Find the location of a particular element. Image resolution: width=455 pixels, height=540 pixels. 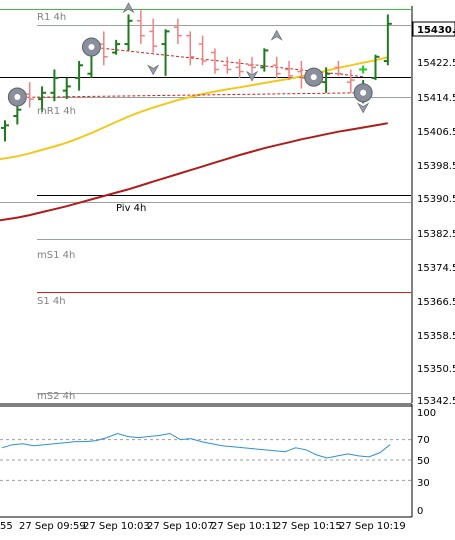

price-tick-label: 15422.5 is located at coordinates (436, 63).